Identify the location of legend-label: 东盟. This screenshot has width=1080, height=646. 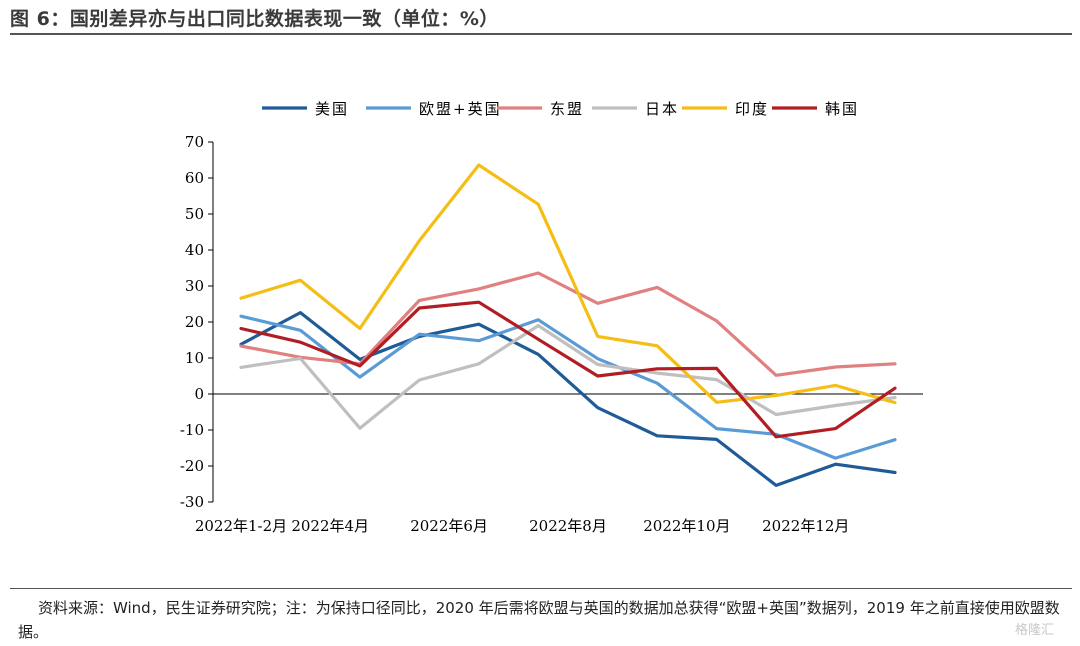
(567, 109).